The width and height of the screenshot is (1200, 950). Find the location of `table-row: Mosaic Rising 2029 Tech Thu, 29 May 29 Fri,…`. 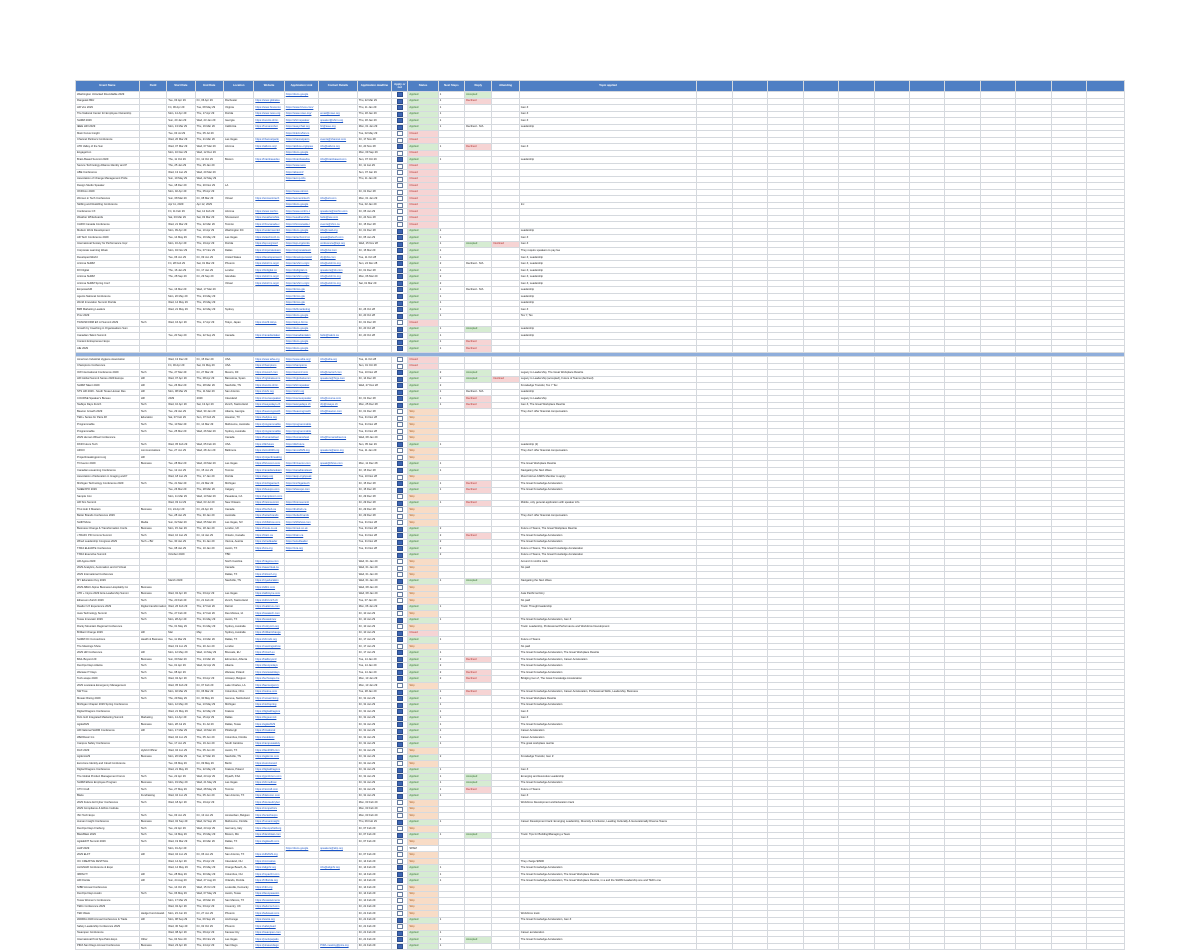

table-row: Mosaic Rising 2029 Tech Thu, 29 May 29 Fri,… is located at coordinates (600, 699).